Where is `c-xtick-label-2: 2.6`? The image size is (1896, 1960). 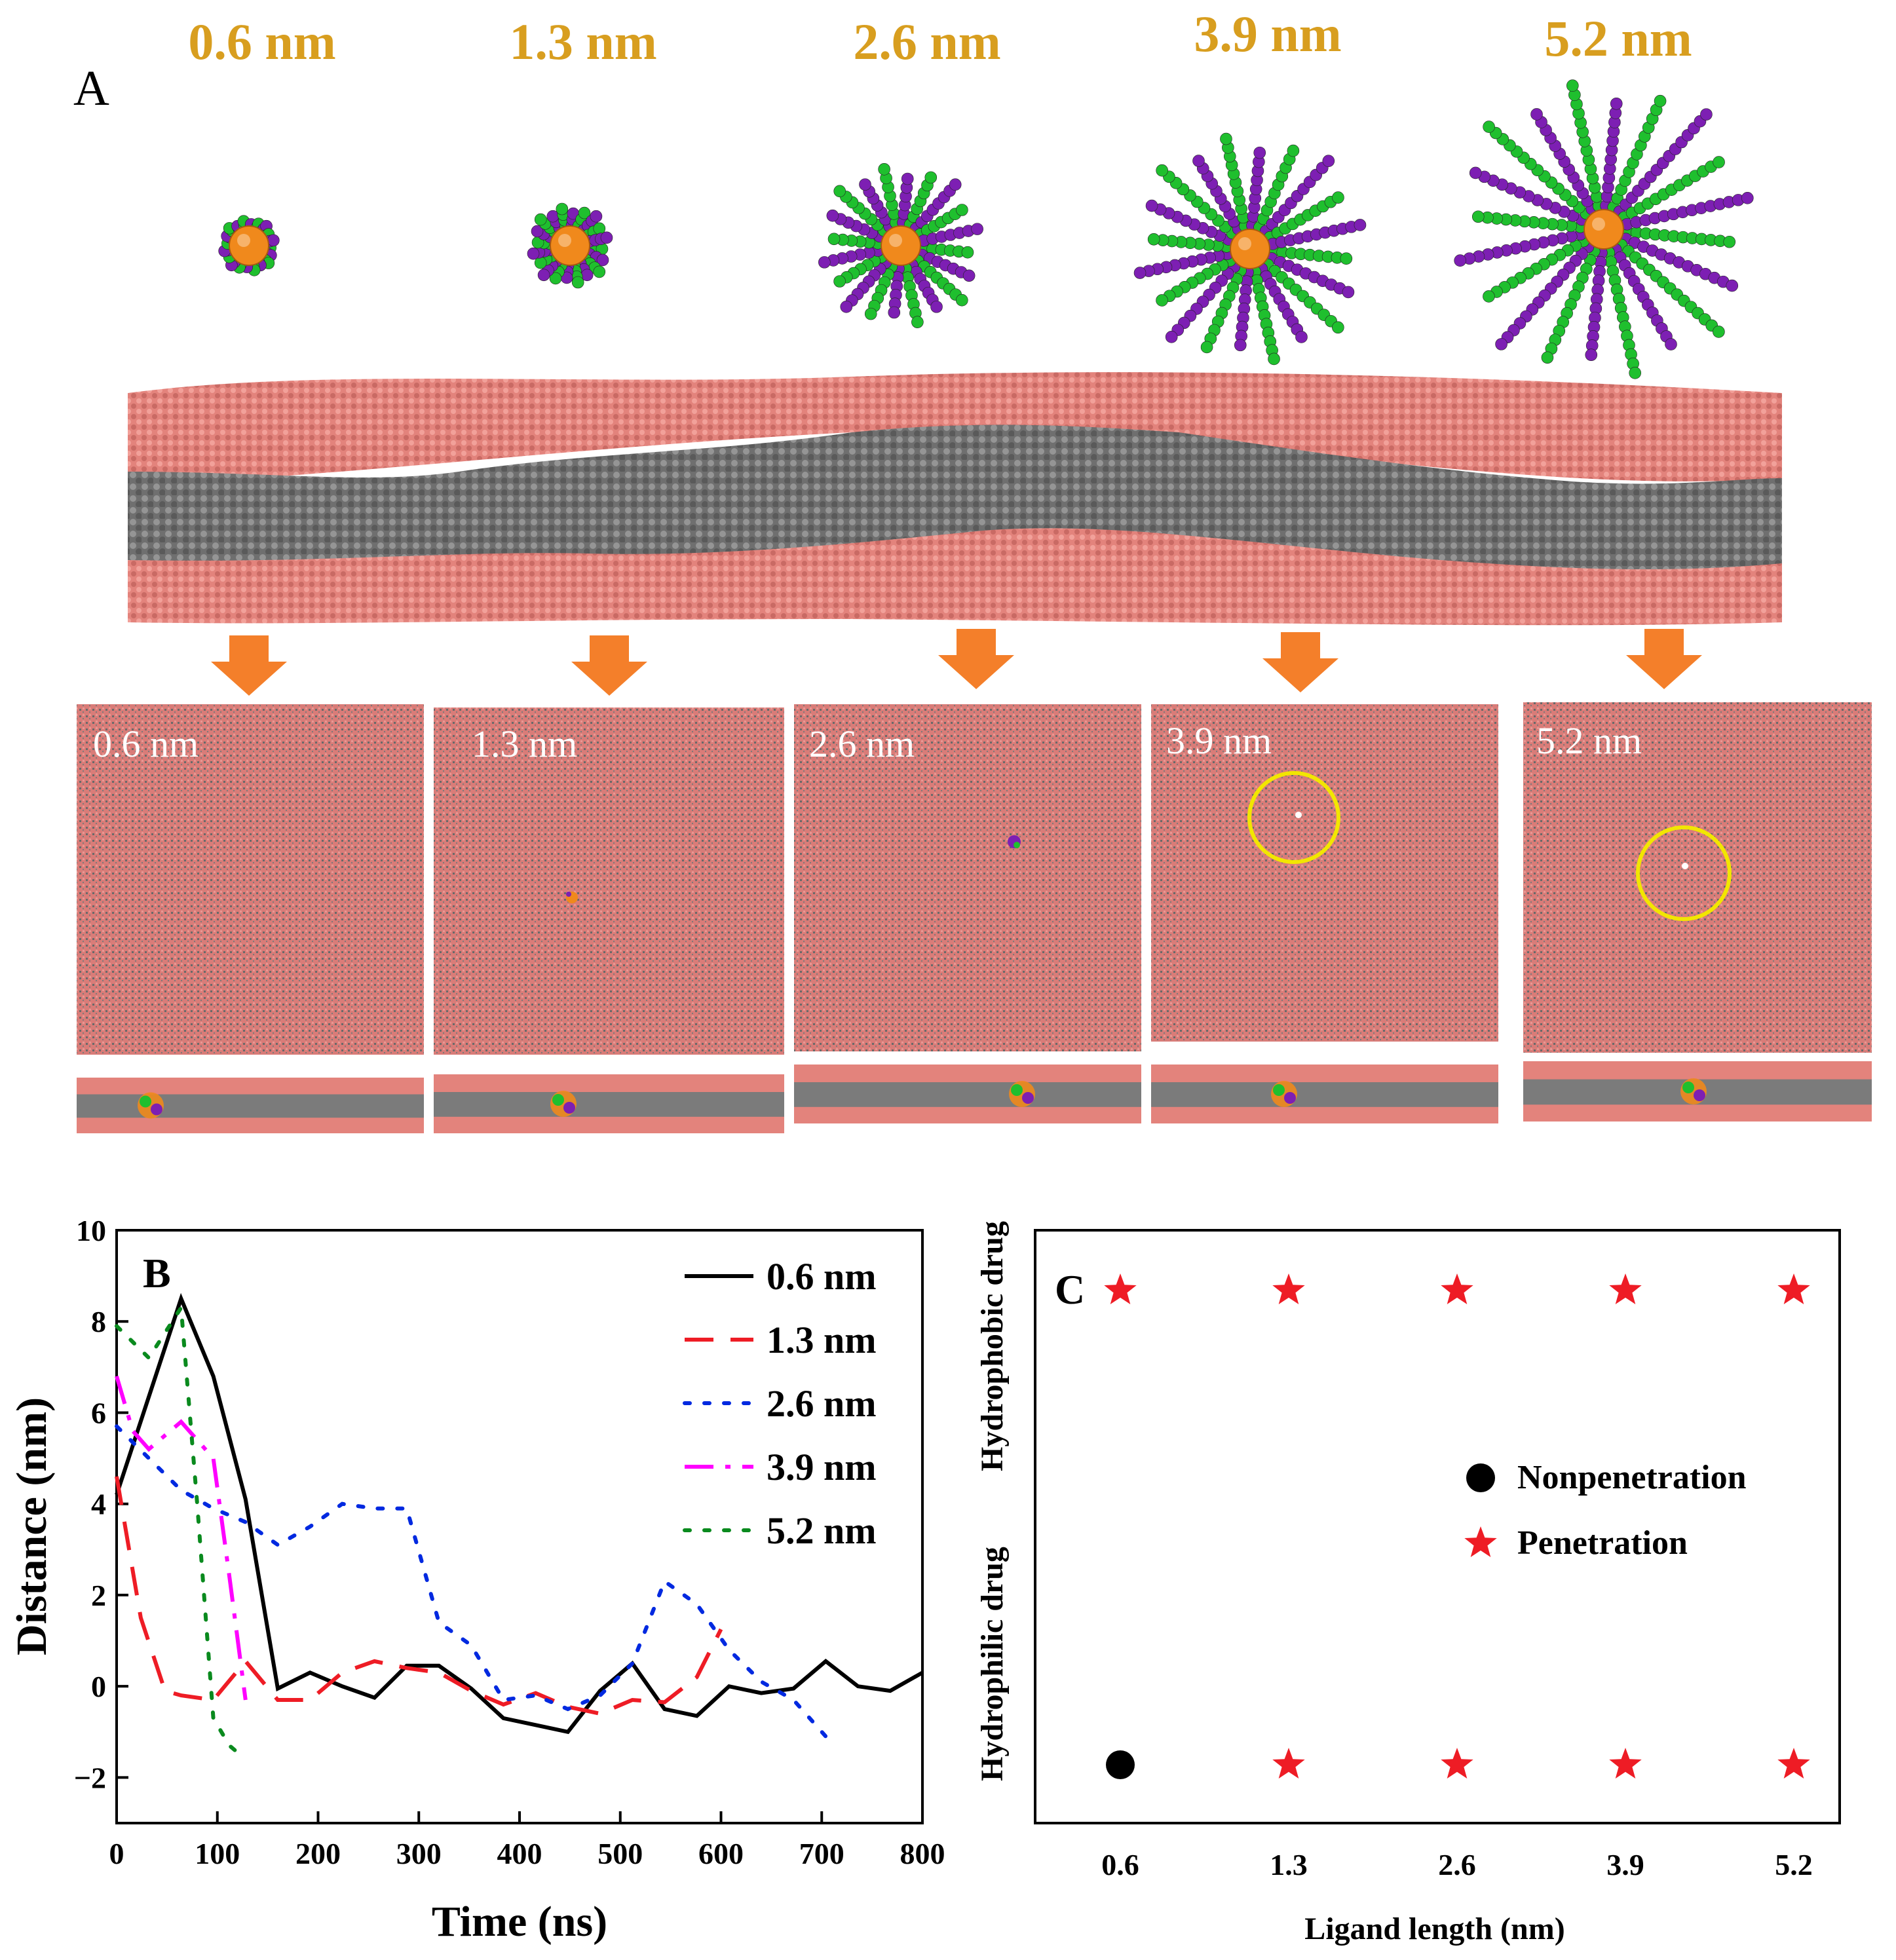 c-xtick-label-2: 2.6 is located at coordinates (1457, 1864).